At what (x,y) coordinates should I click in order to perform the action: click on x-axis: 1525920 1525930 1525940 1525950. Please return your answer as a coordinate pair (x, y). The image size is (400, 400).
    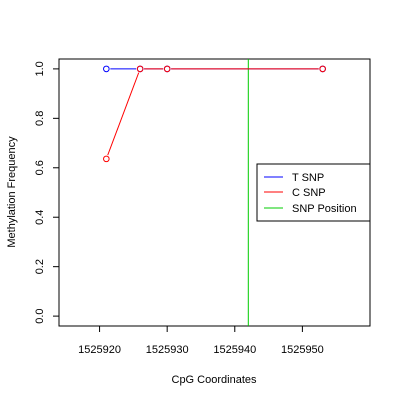
    Looking at the image, I should click on (201, 340).